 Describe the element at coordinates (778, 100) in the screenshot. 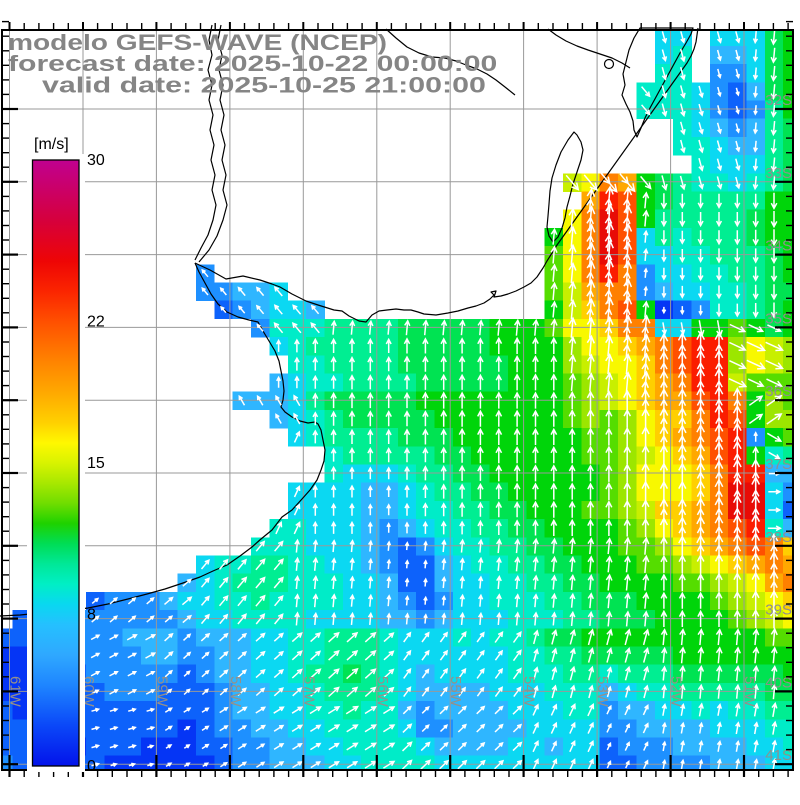

I see `svg-text: 32S` at that location.